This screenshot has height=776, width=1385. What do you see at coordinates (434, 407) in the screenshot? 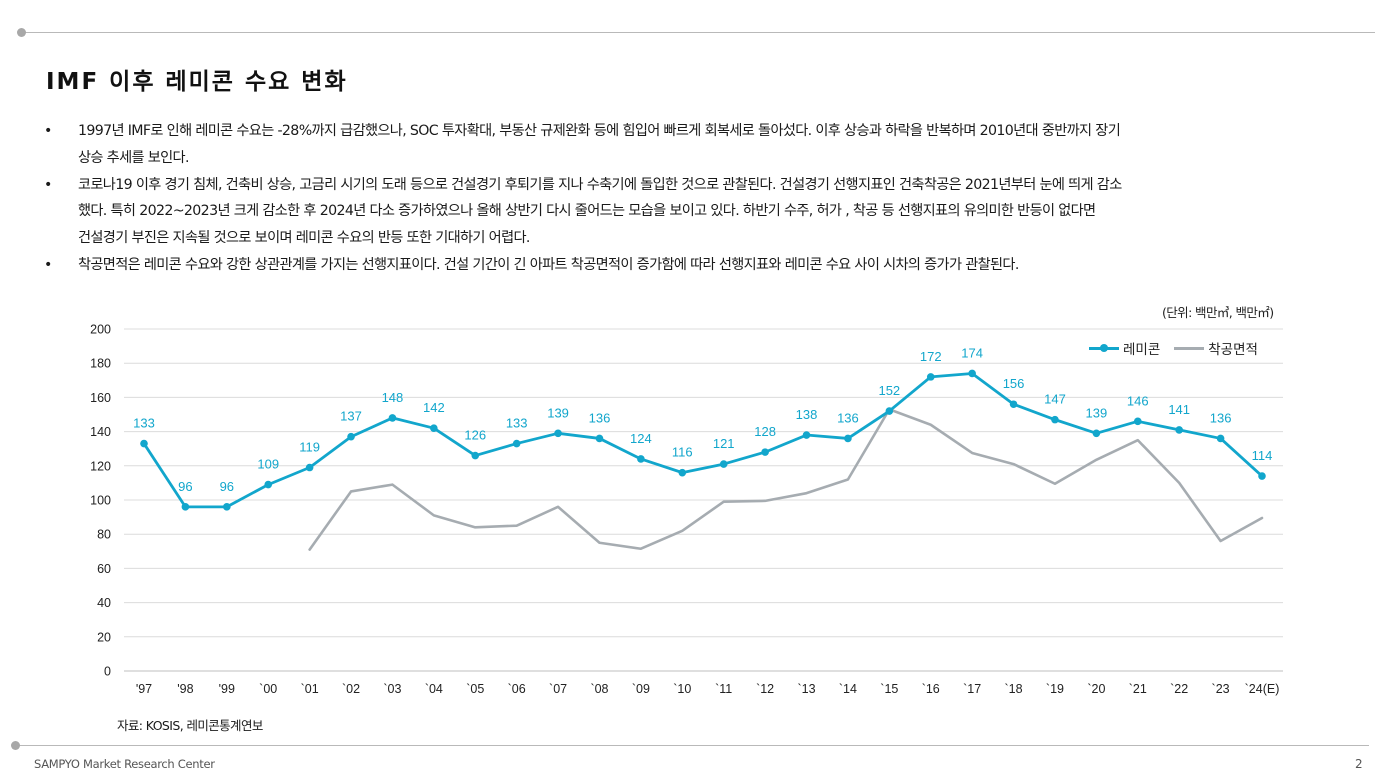
I see `data-label: 142` at bounding box center [434, 407].